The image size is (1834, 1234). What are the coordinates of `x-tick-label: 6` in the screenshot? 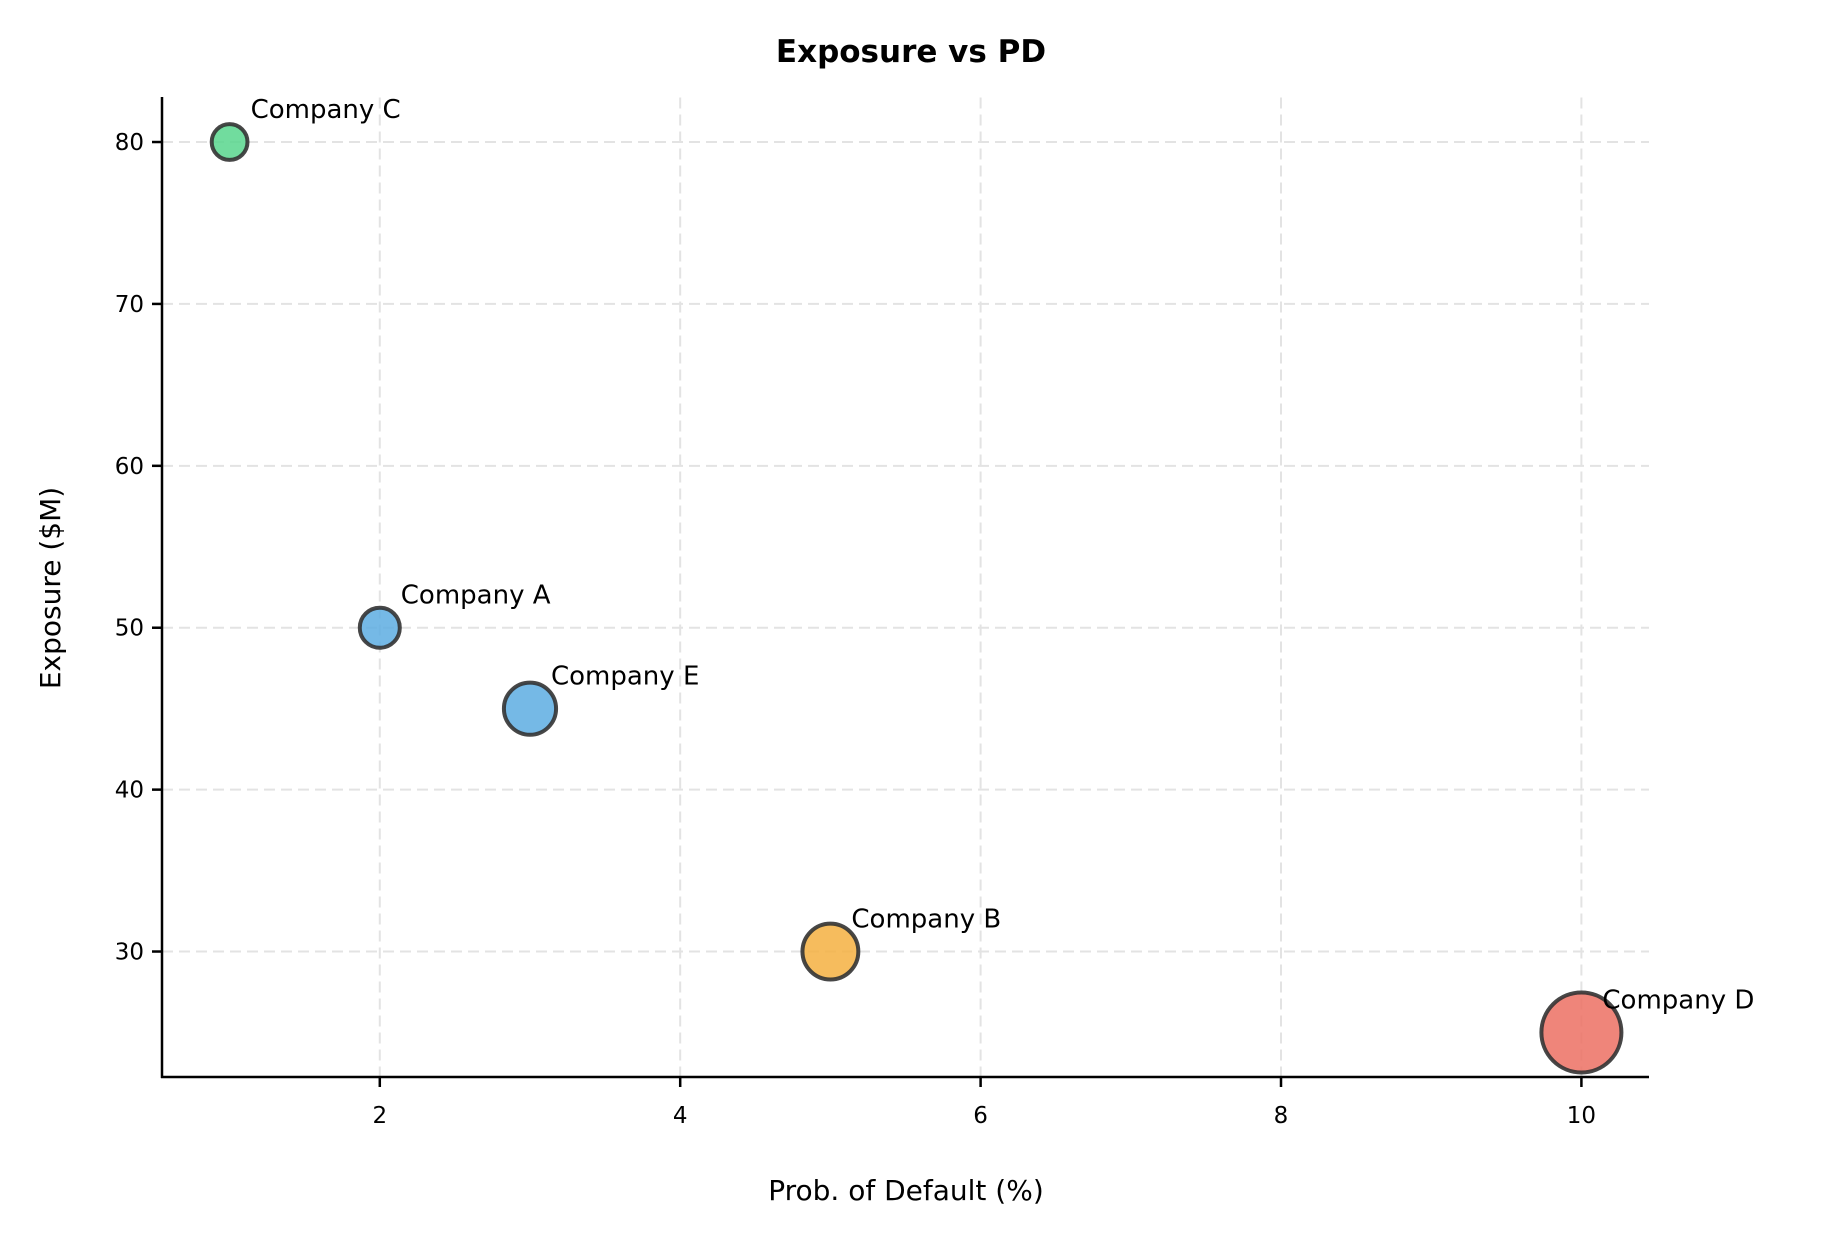 It's located at (980, 1116).